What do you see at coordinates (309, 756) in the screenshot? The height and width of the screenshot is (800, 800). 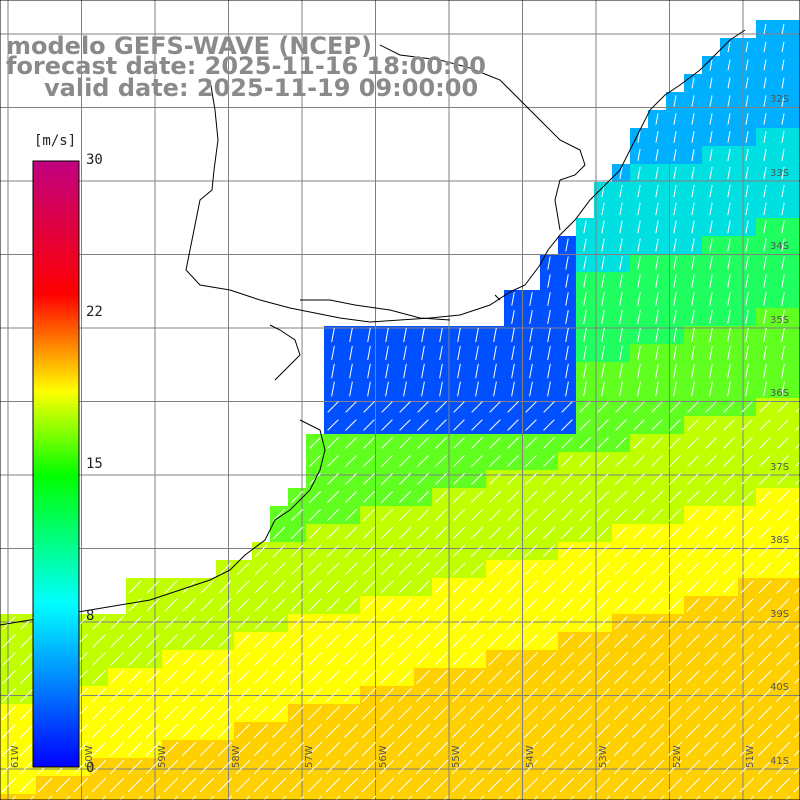 I see `longitude-label: 57W` at bounding box center [309, 756].